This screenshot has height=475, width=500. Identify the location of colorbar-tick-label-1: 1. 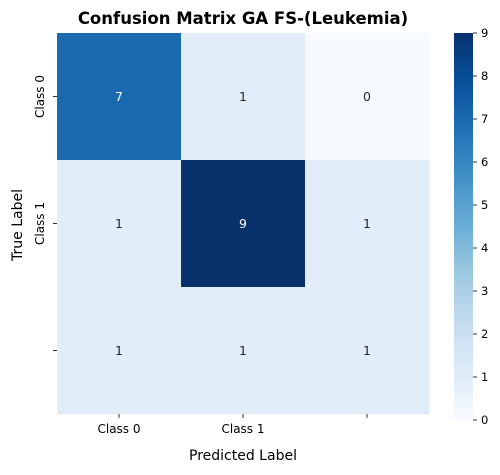
(484, 377).